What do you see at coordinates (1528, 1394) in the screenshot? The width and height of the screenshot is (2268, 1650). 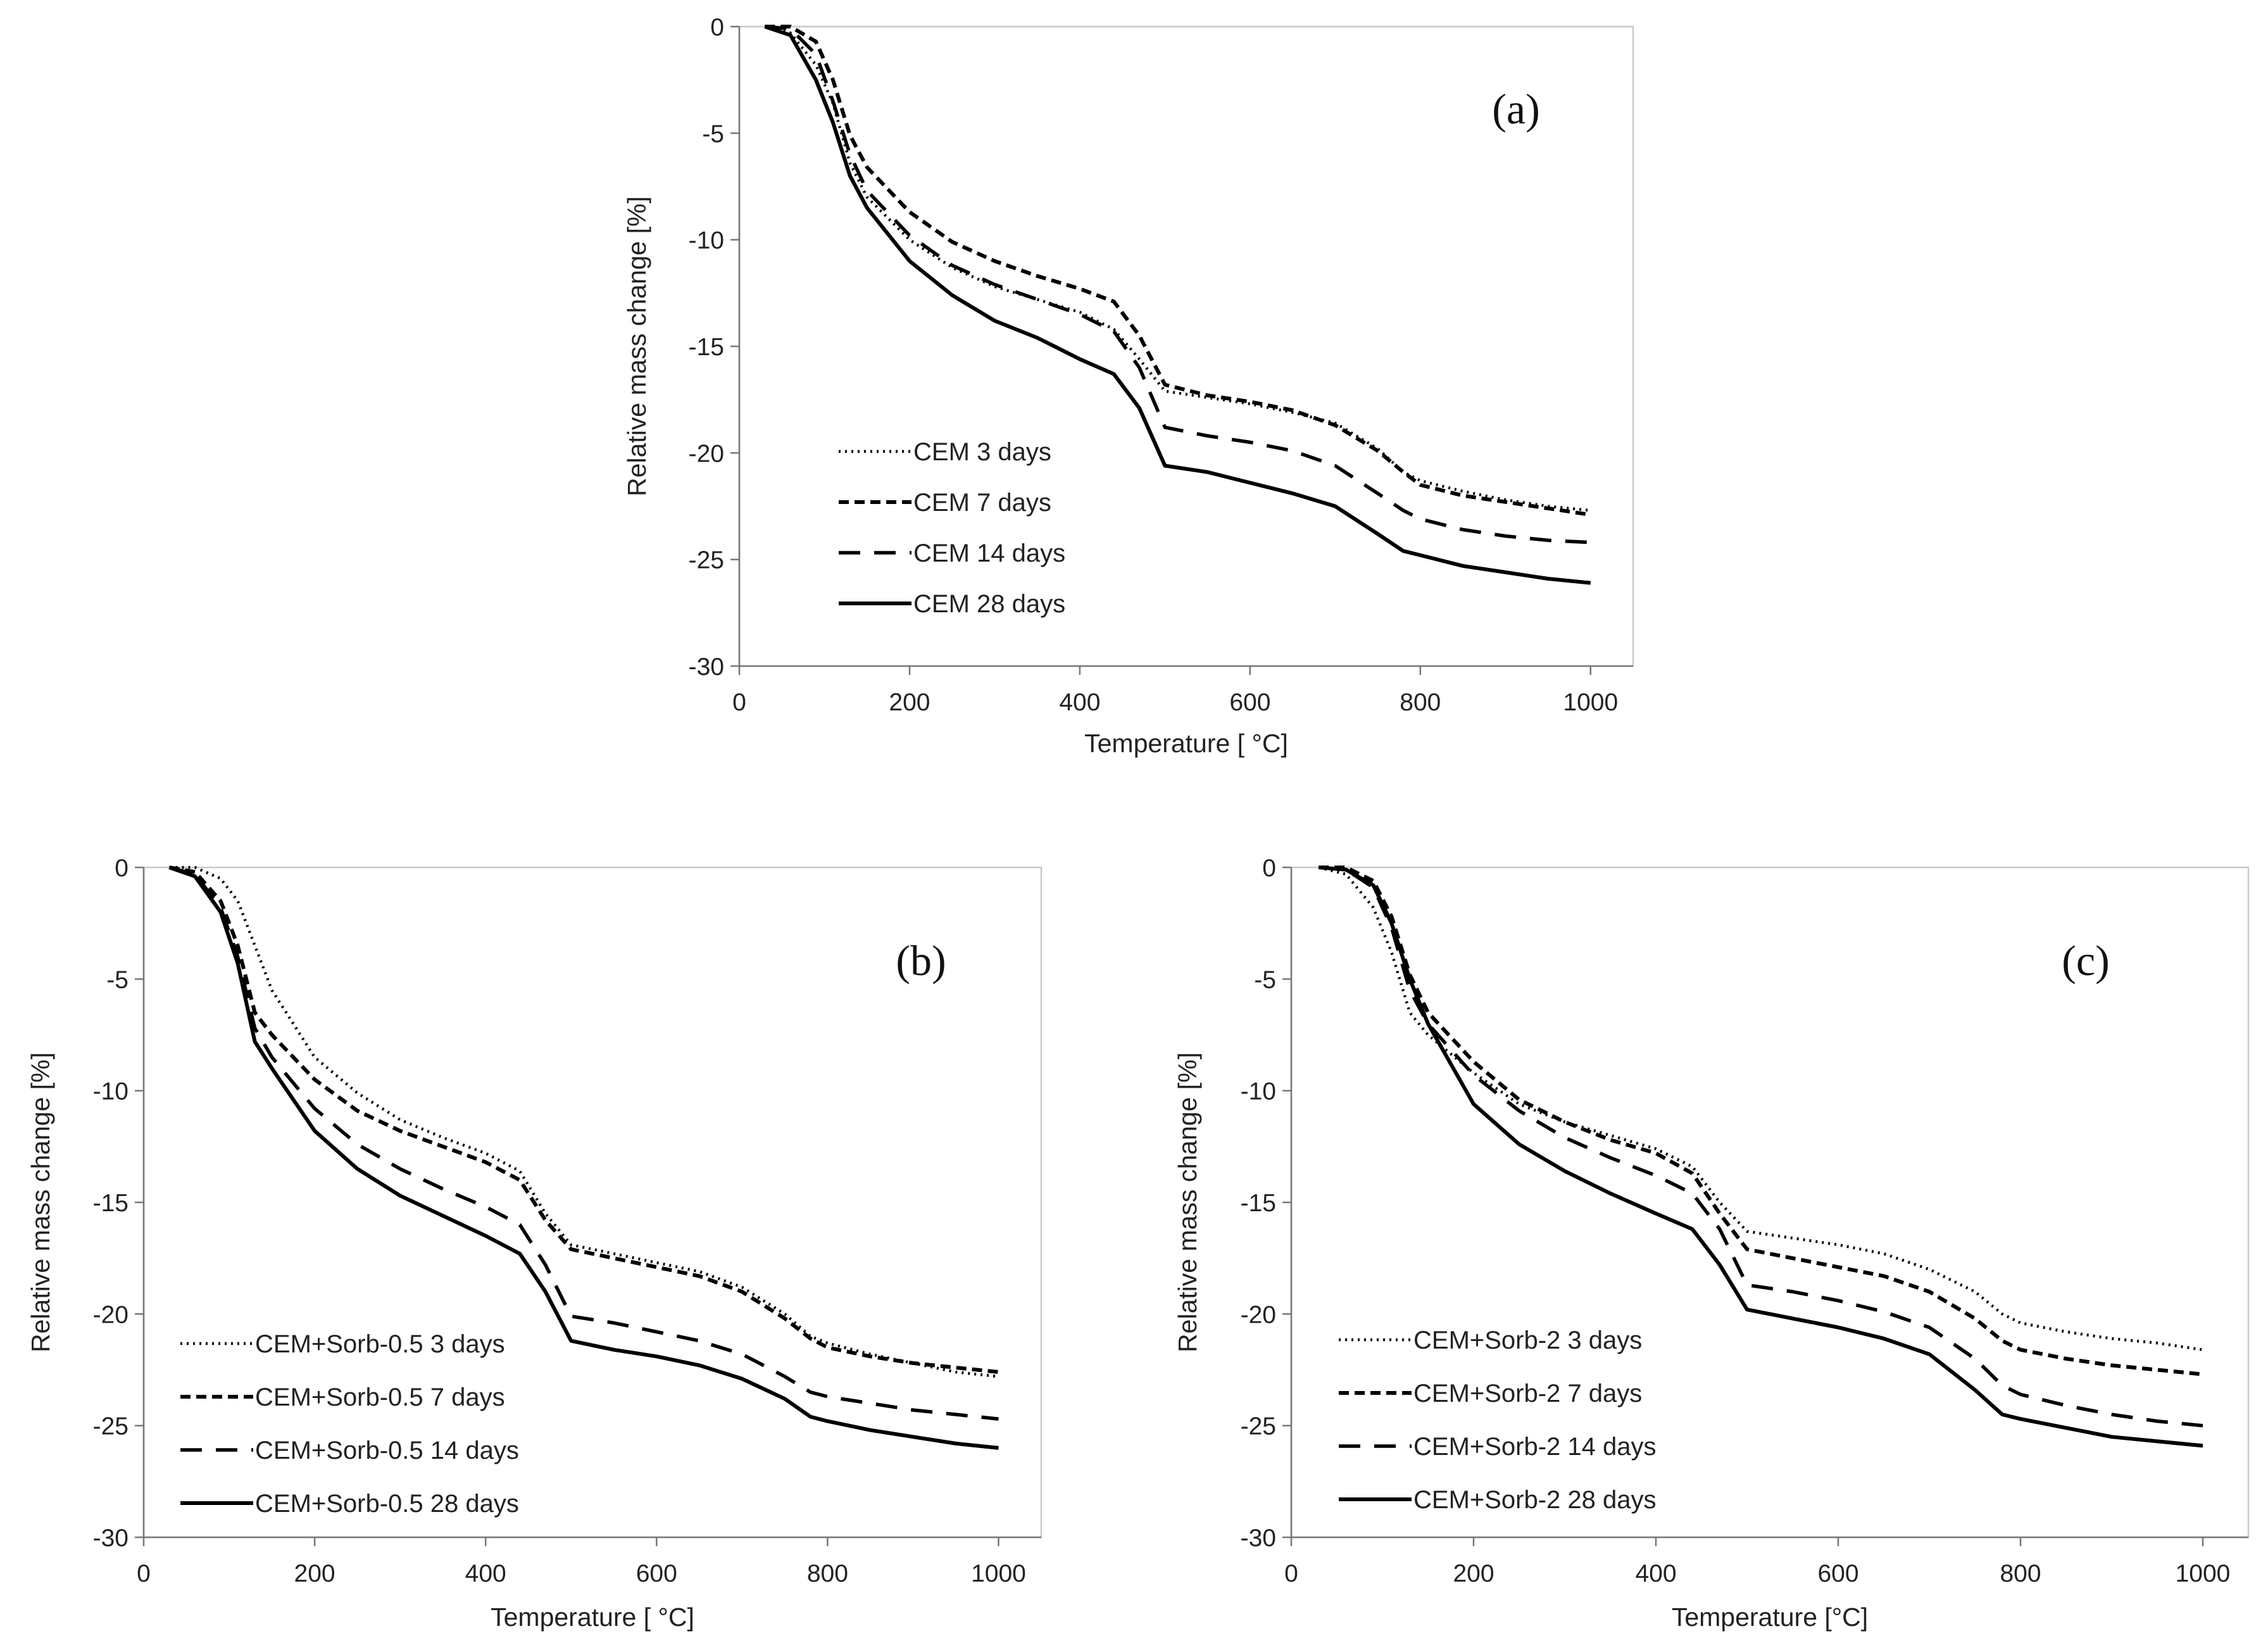 I see `legend-entry: CEM+Sorb-2 7 days` at bounding box center [1528, 1394].